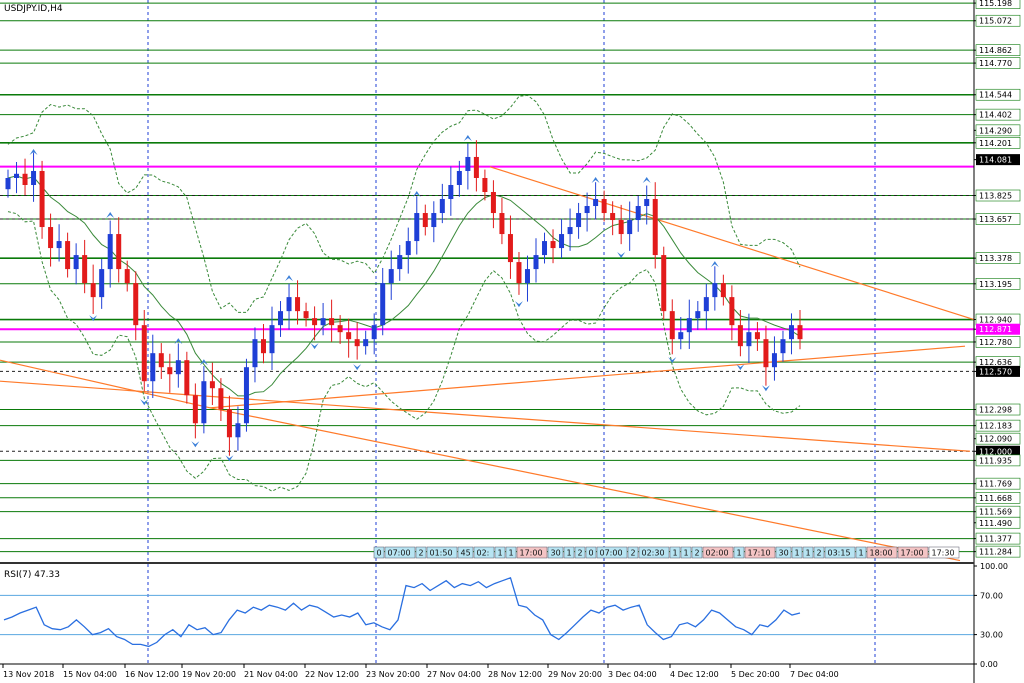 The height and width of the screenshot is (683, 1024). I want to click on time-label: 23 Nov 20:00, so click(393, 674).